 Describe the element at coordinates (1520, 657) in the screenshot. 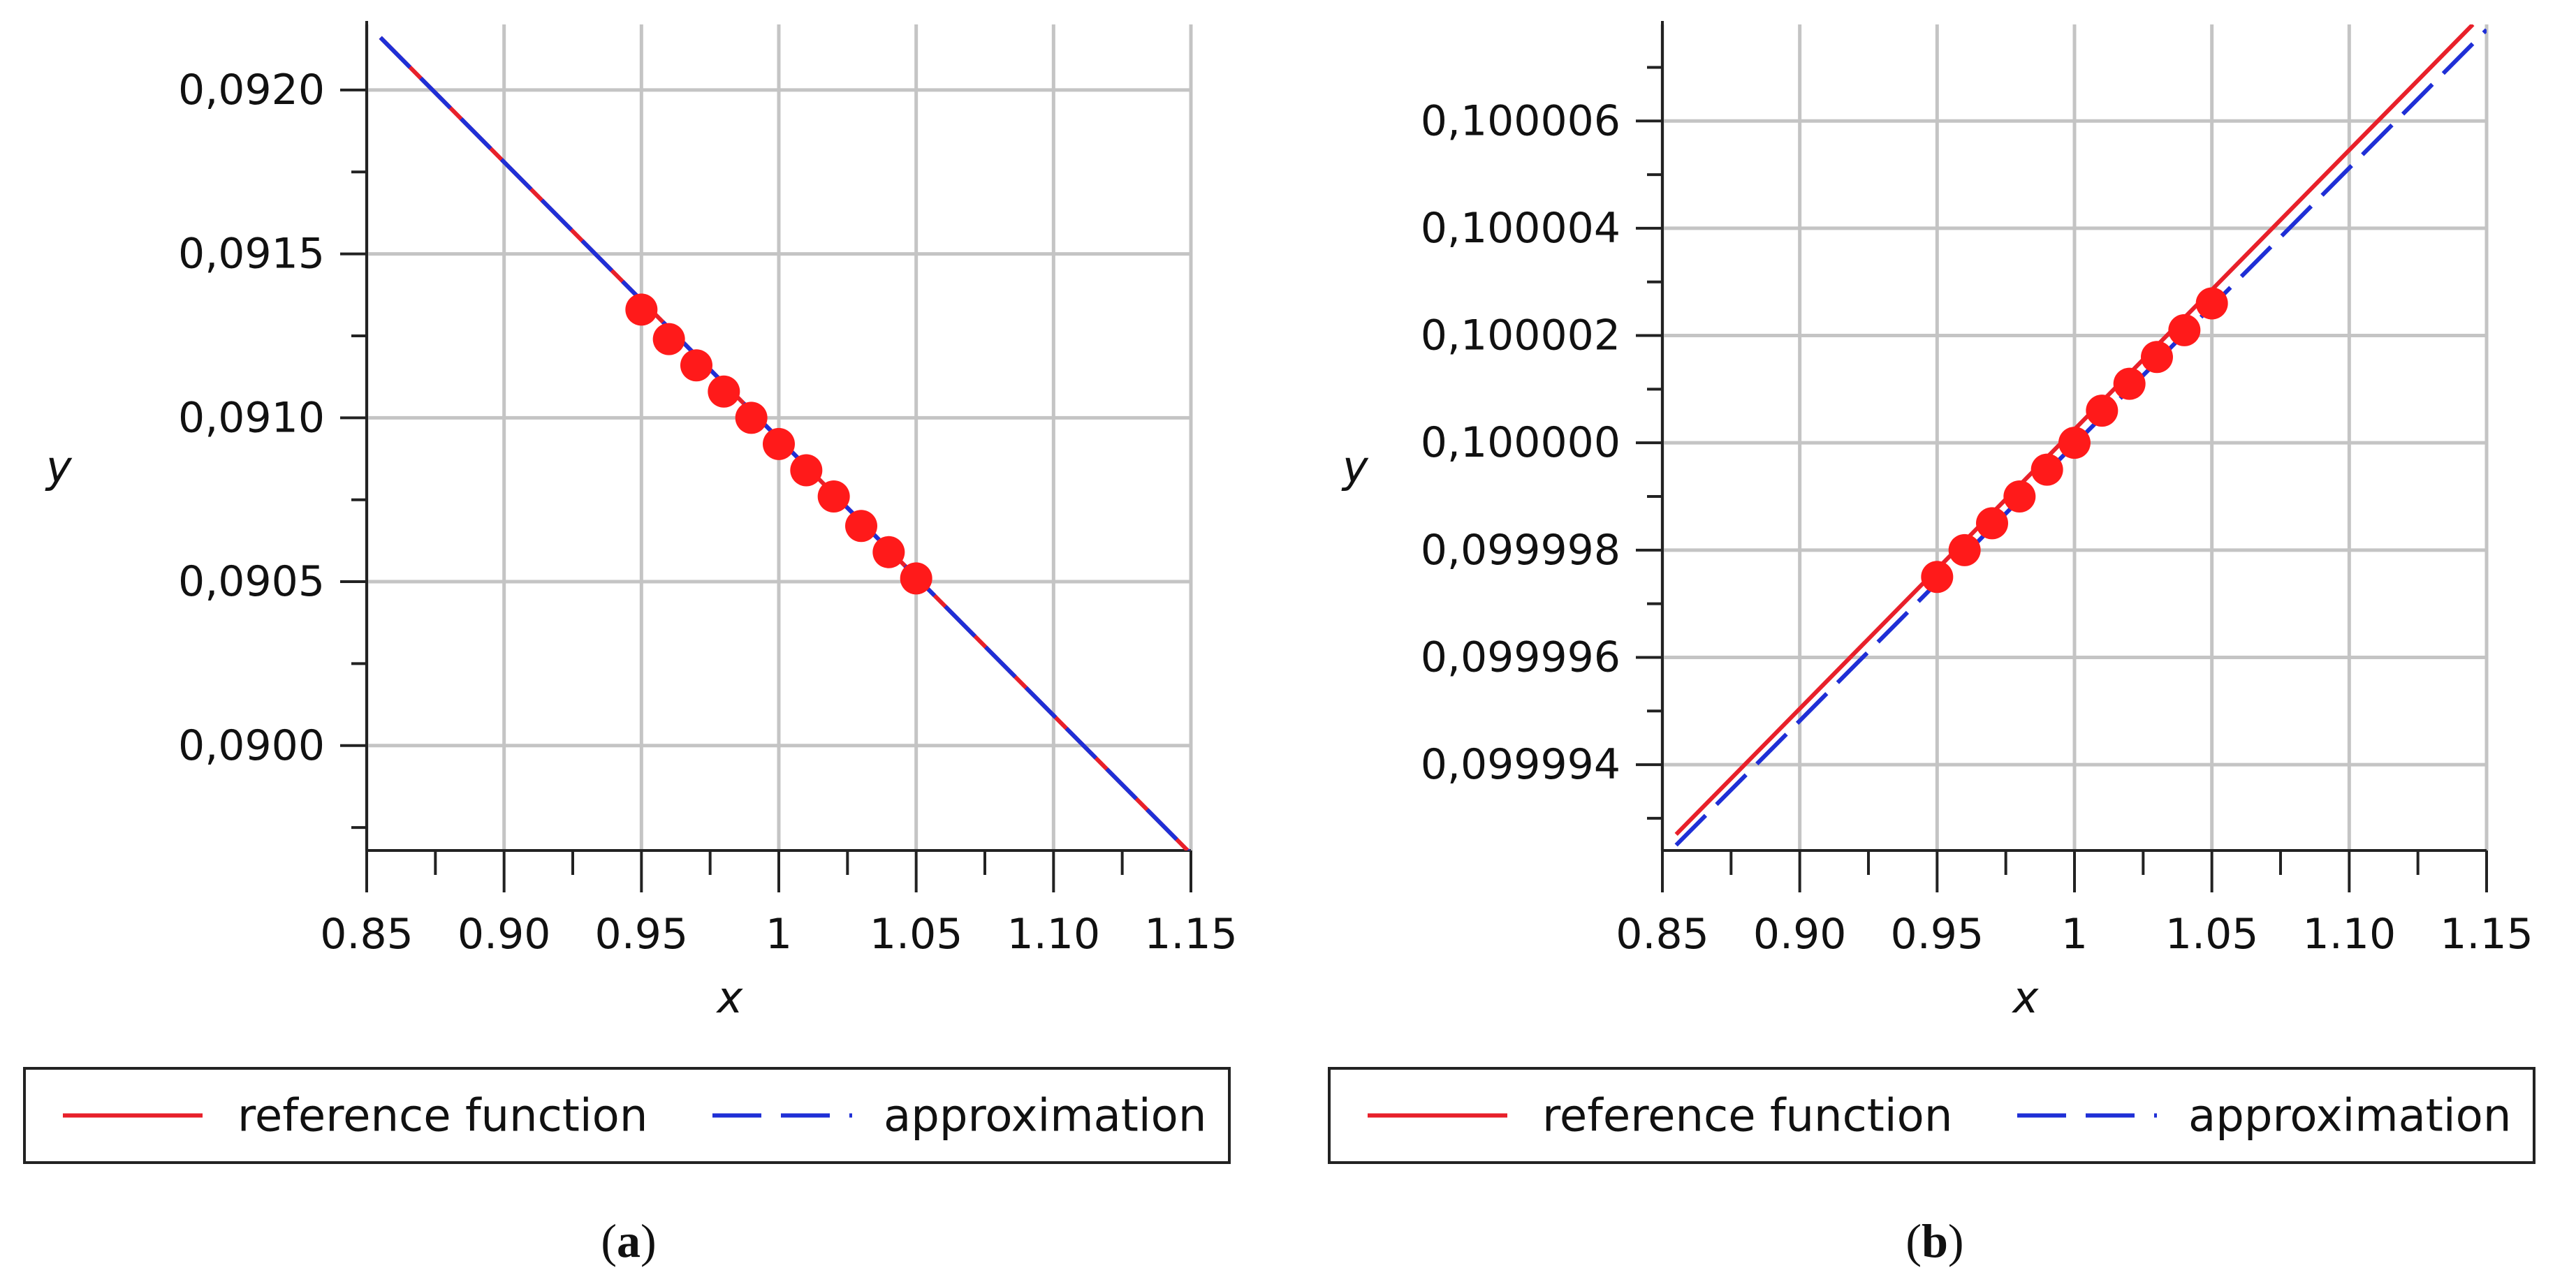

I see `y-tick-label: 0,099996` at that location.